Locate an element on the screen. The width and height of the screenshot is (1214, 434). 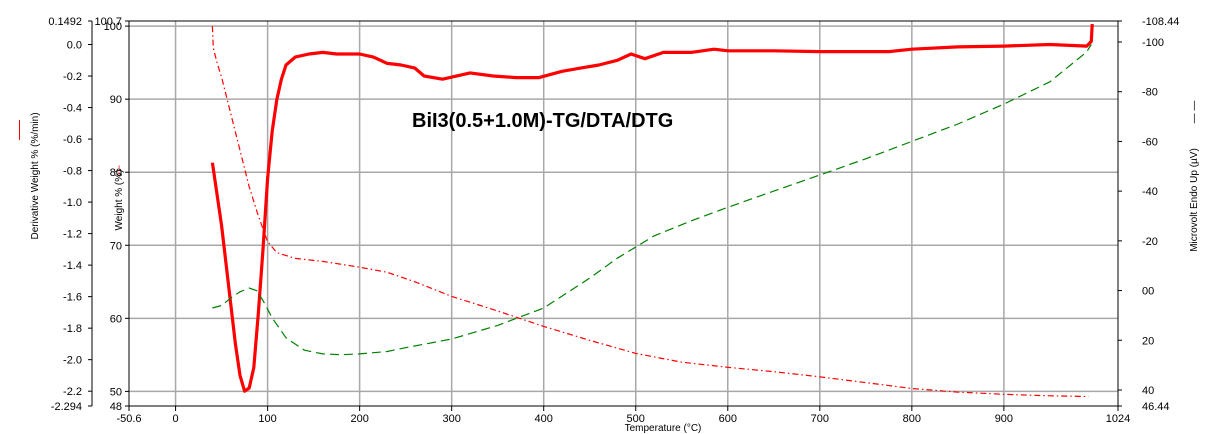
weight-tick-label: 60 is located at coordinates (116, 319).